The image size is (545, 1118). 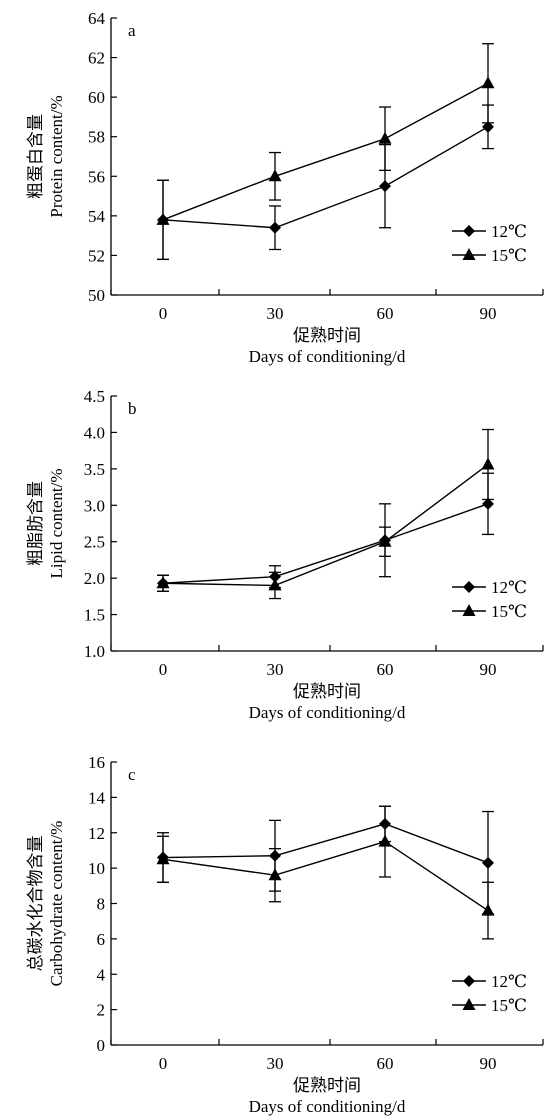 What do you see at coordinates (96, 137) in the screenshot?
I see `y-tick-label: 58` at bounding box center [96, 137].